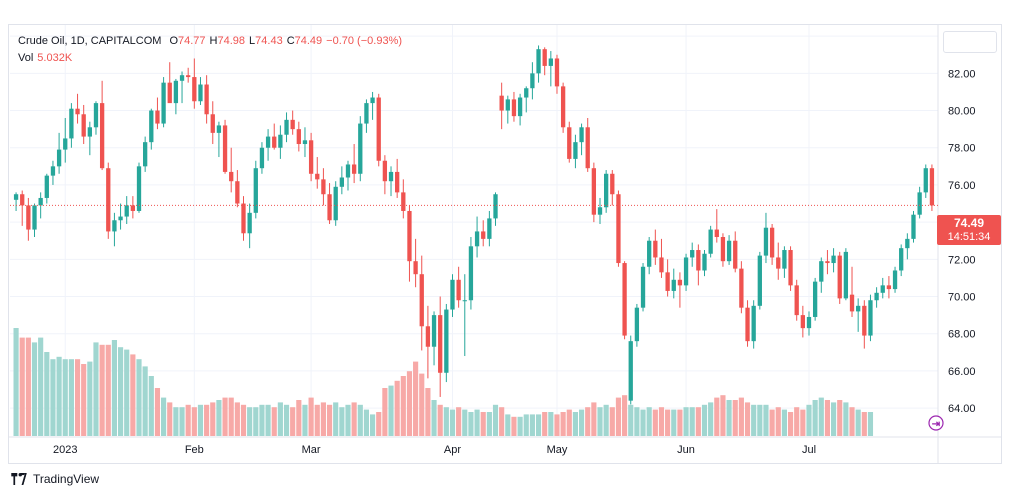 The image size is (1012, 498). Describe the element at coordinates (962, 186) in the screenshot. I see `y-tick-label: 76.00` at that location.